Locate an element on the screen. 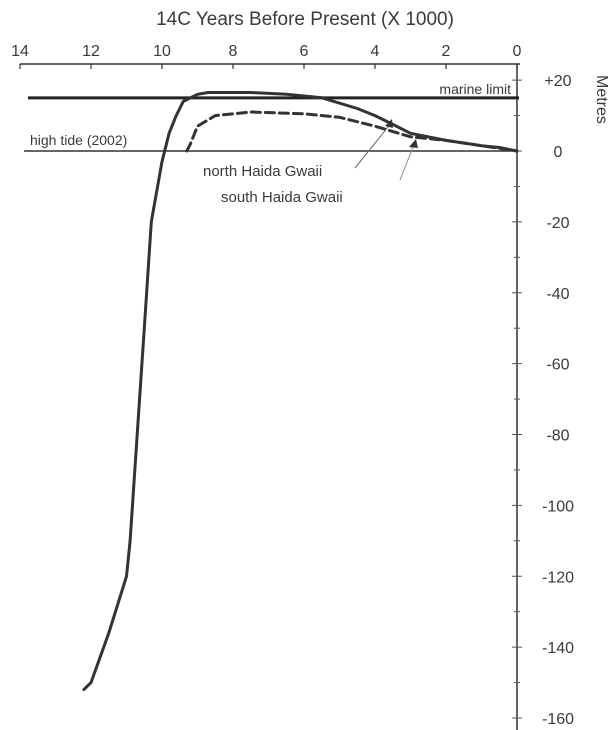 The image size is (611, 730). y-tick-label: -60 is located at coordinates (557, 365).